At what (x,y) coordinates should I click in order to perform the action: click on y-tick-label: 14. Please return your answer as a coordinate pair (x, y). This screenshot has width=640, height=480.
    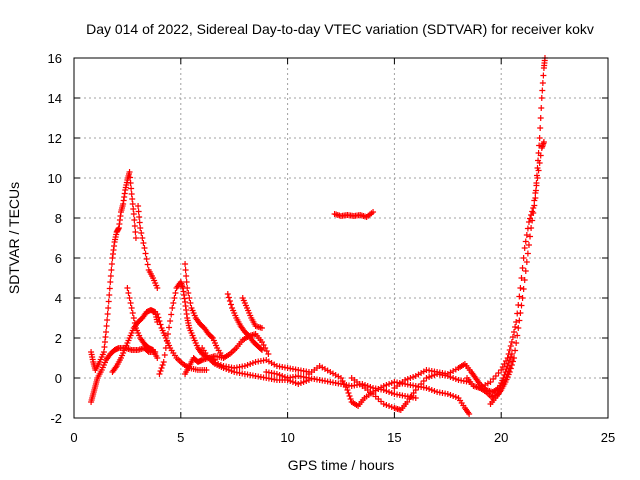
    Looking at the image, I should click on (55, 98).